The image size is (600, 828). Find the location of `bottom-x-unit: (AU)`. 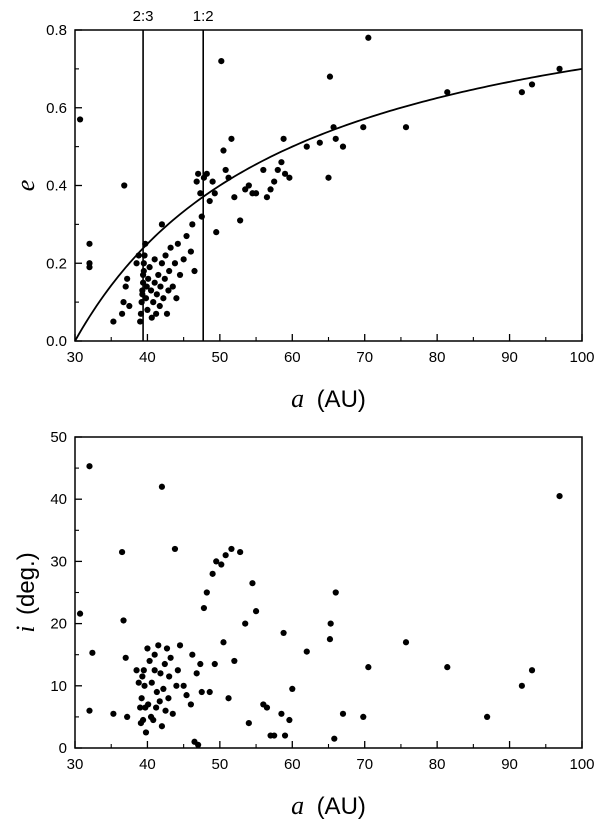

bottom-x-unit: (AU) is located at coordinates (341, 806).